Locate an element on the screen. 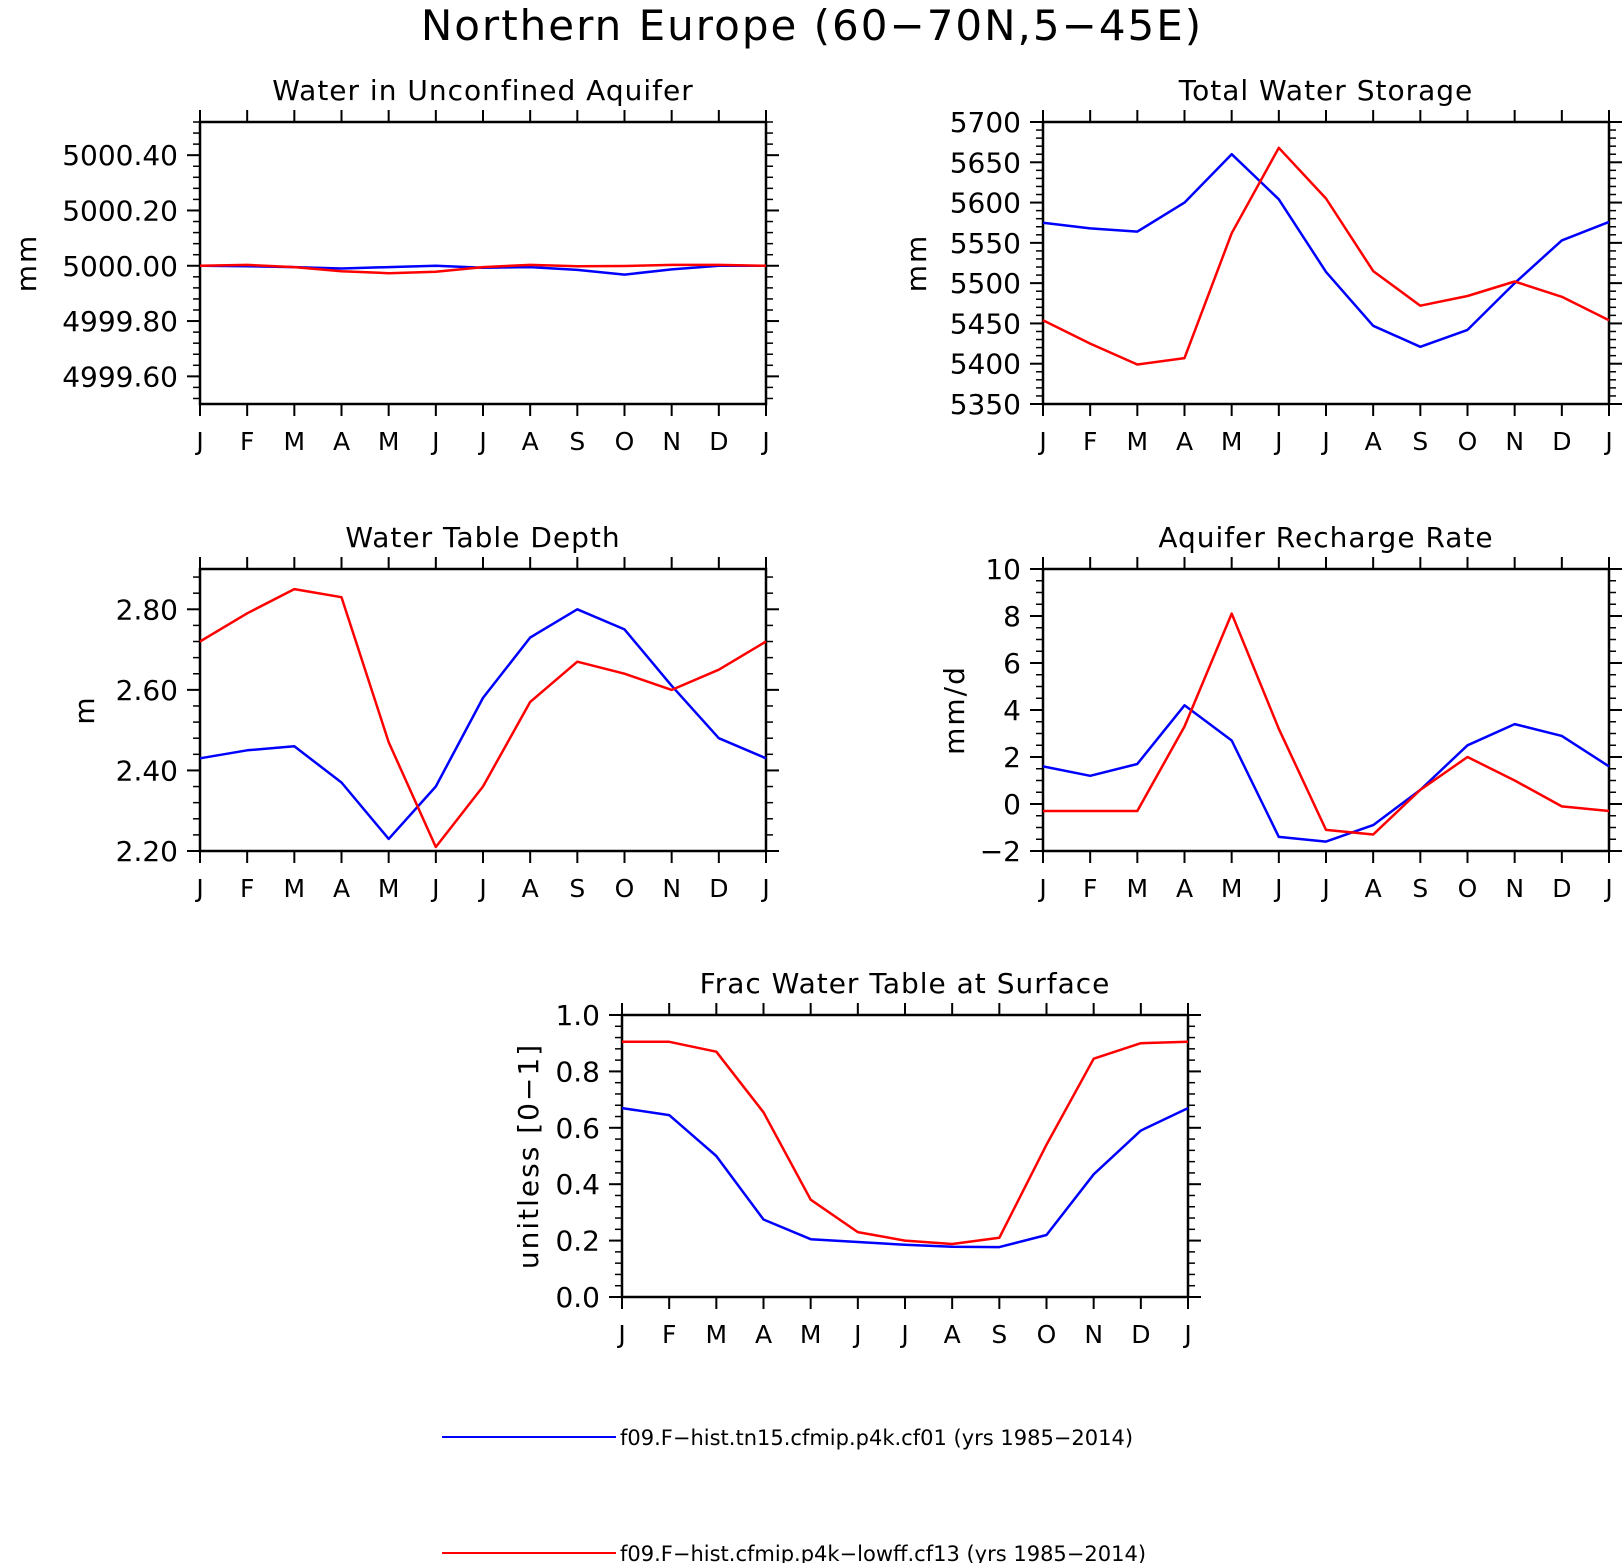 This screenshot has width=1624, height=1563. y-tick-label: 0.8 is located at coordinates (577, 1071).